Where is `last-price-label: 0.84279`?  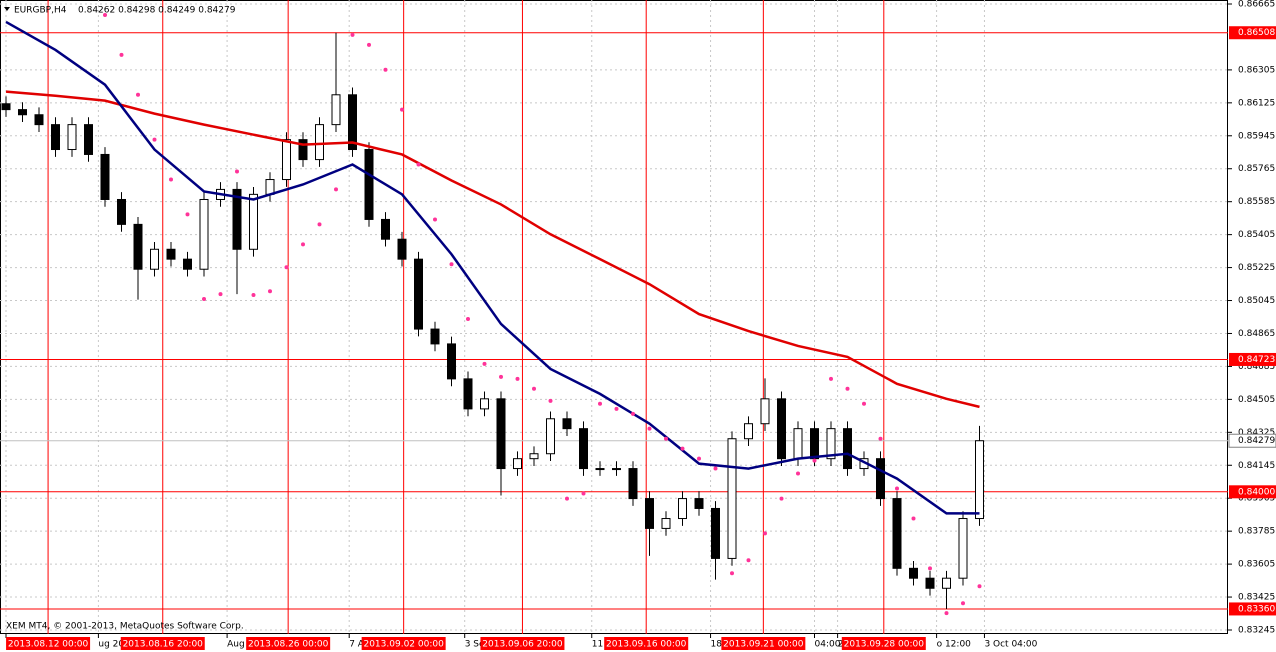 last-price-label: 0.84279 is located at coordinates (1256, 441).